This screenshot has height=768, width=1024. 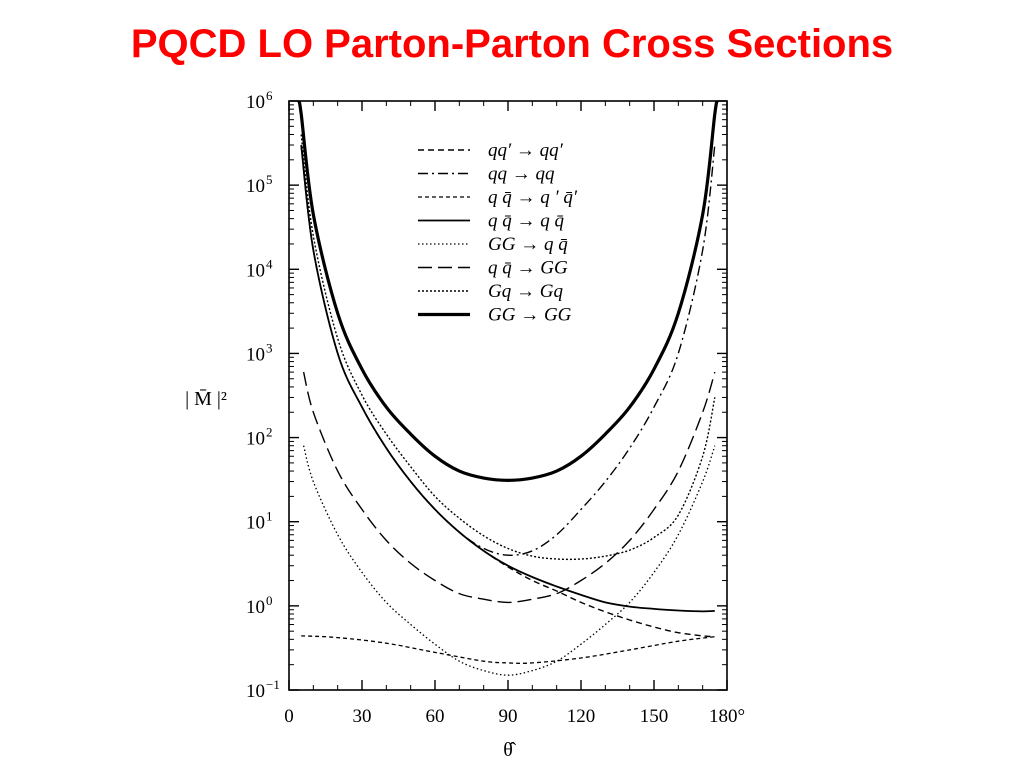 What do you see at coordinates (269, 179) in the screenshot?
I see `y-tick-label-exp: 5` at bounding box center [269, 179].